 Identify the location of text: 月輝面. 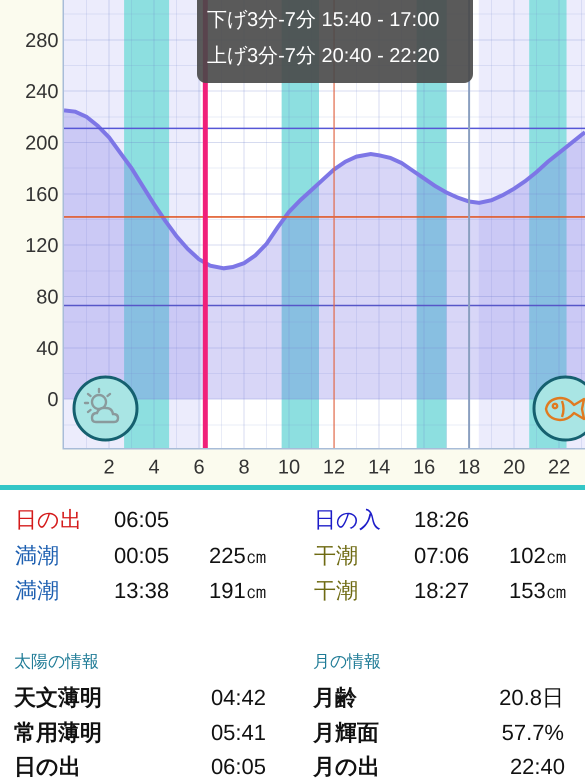
(346, 732).